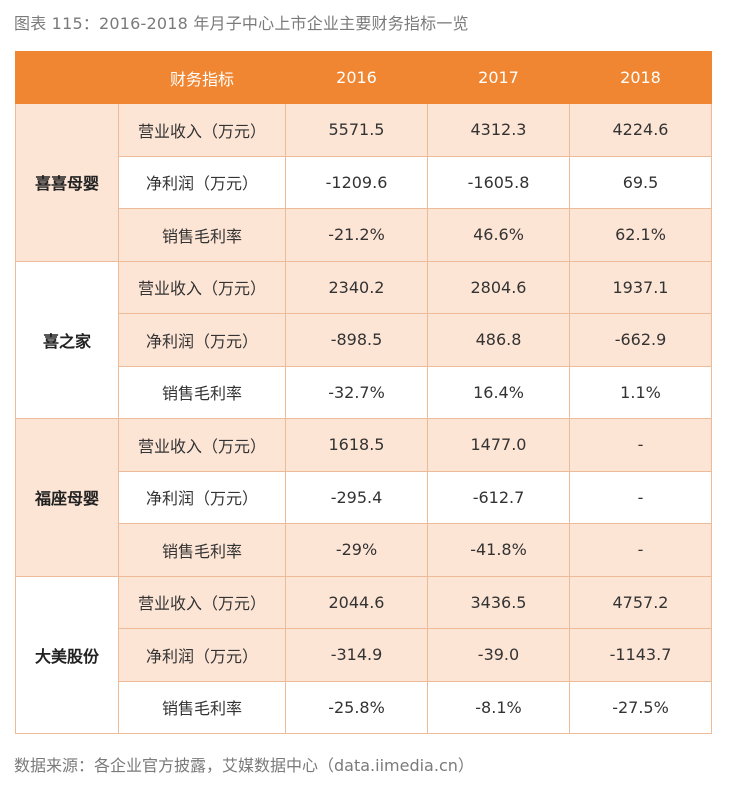 Image resolution: width=749 pixels, height=790 pixels. Describe the element at coordinates (498, 655) in the screenshot. I see `value-2017: -39.0` at that location.